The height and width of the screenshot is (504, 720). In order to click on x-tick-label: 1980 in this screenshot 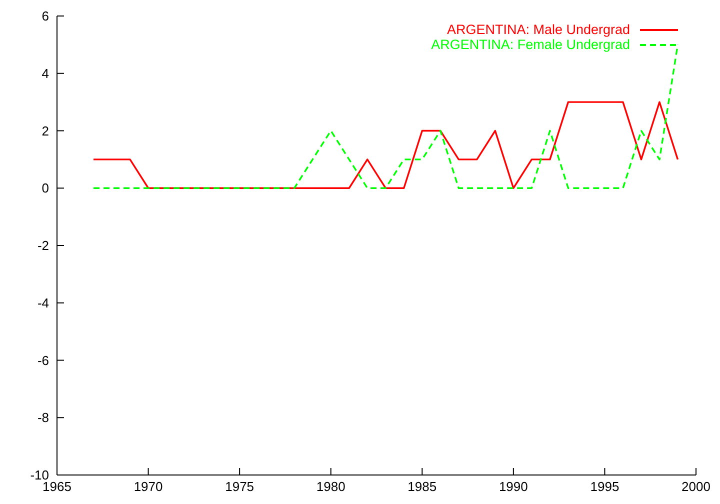, I will do `click(331, 486)`.